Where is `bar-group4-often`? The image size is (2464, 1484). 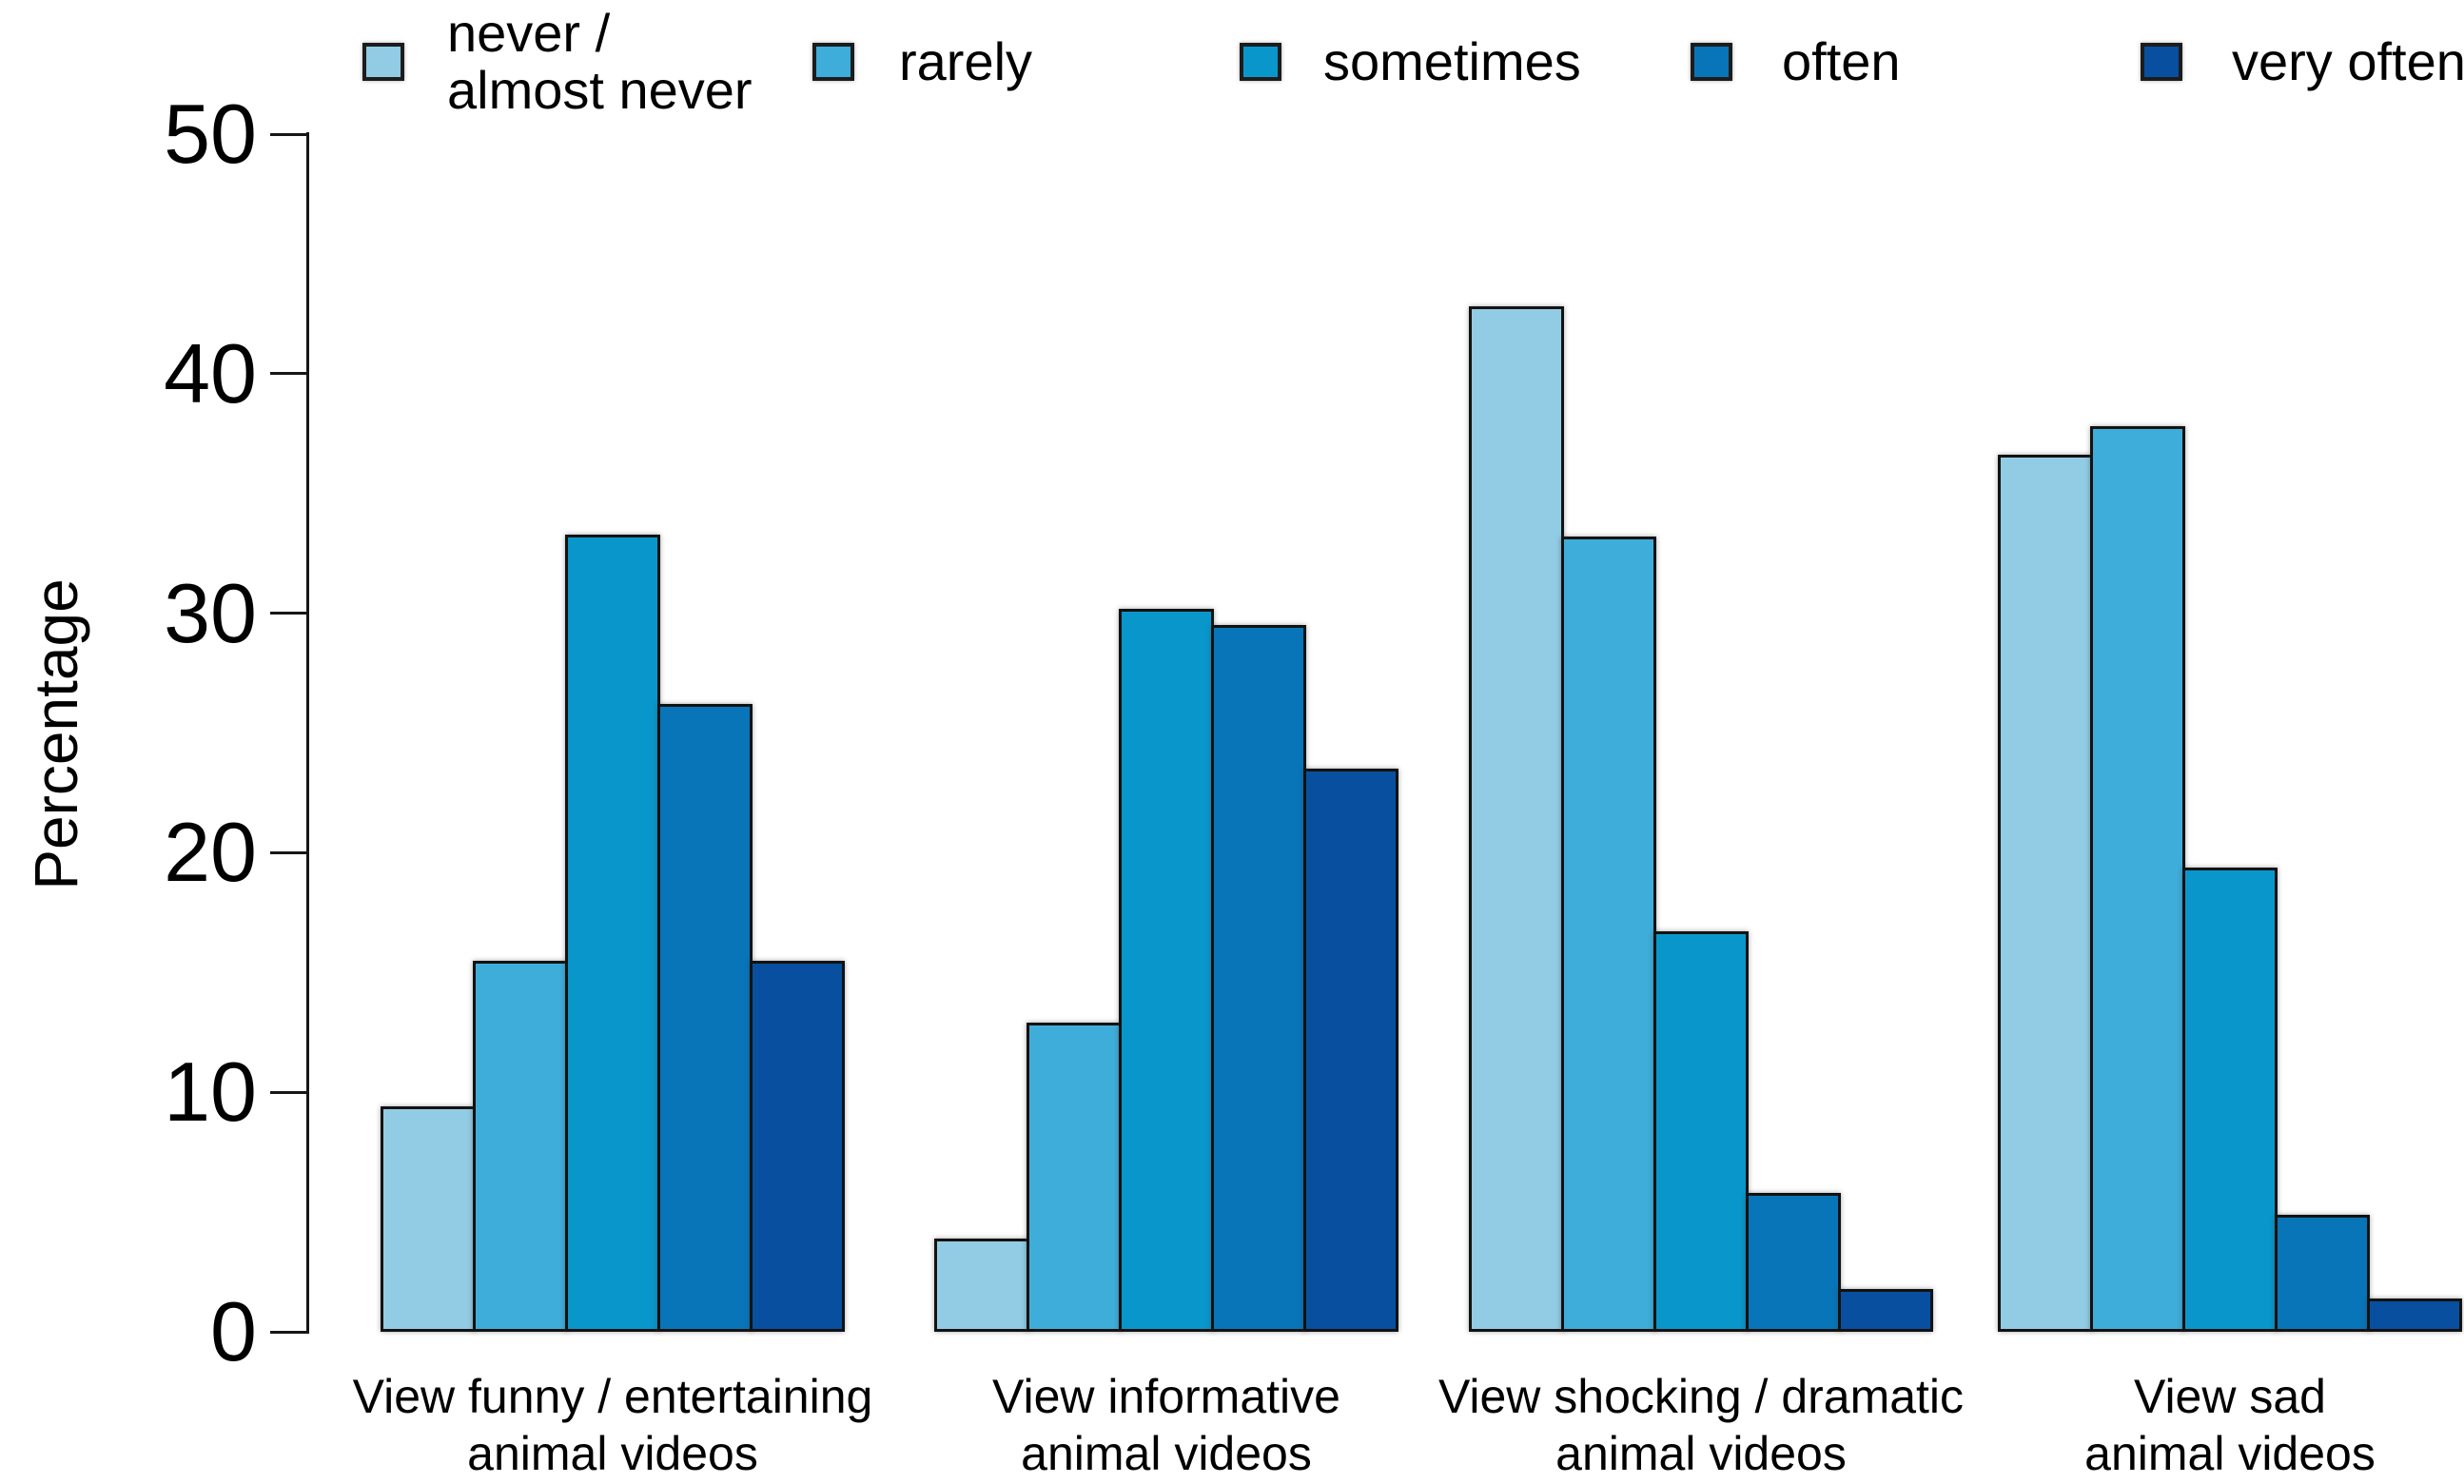
bar-group4-often is located at coordinates (2322, 1273).